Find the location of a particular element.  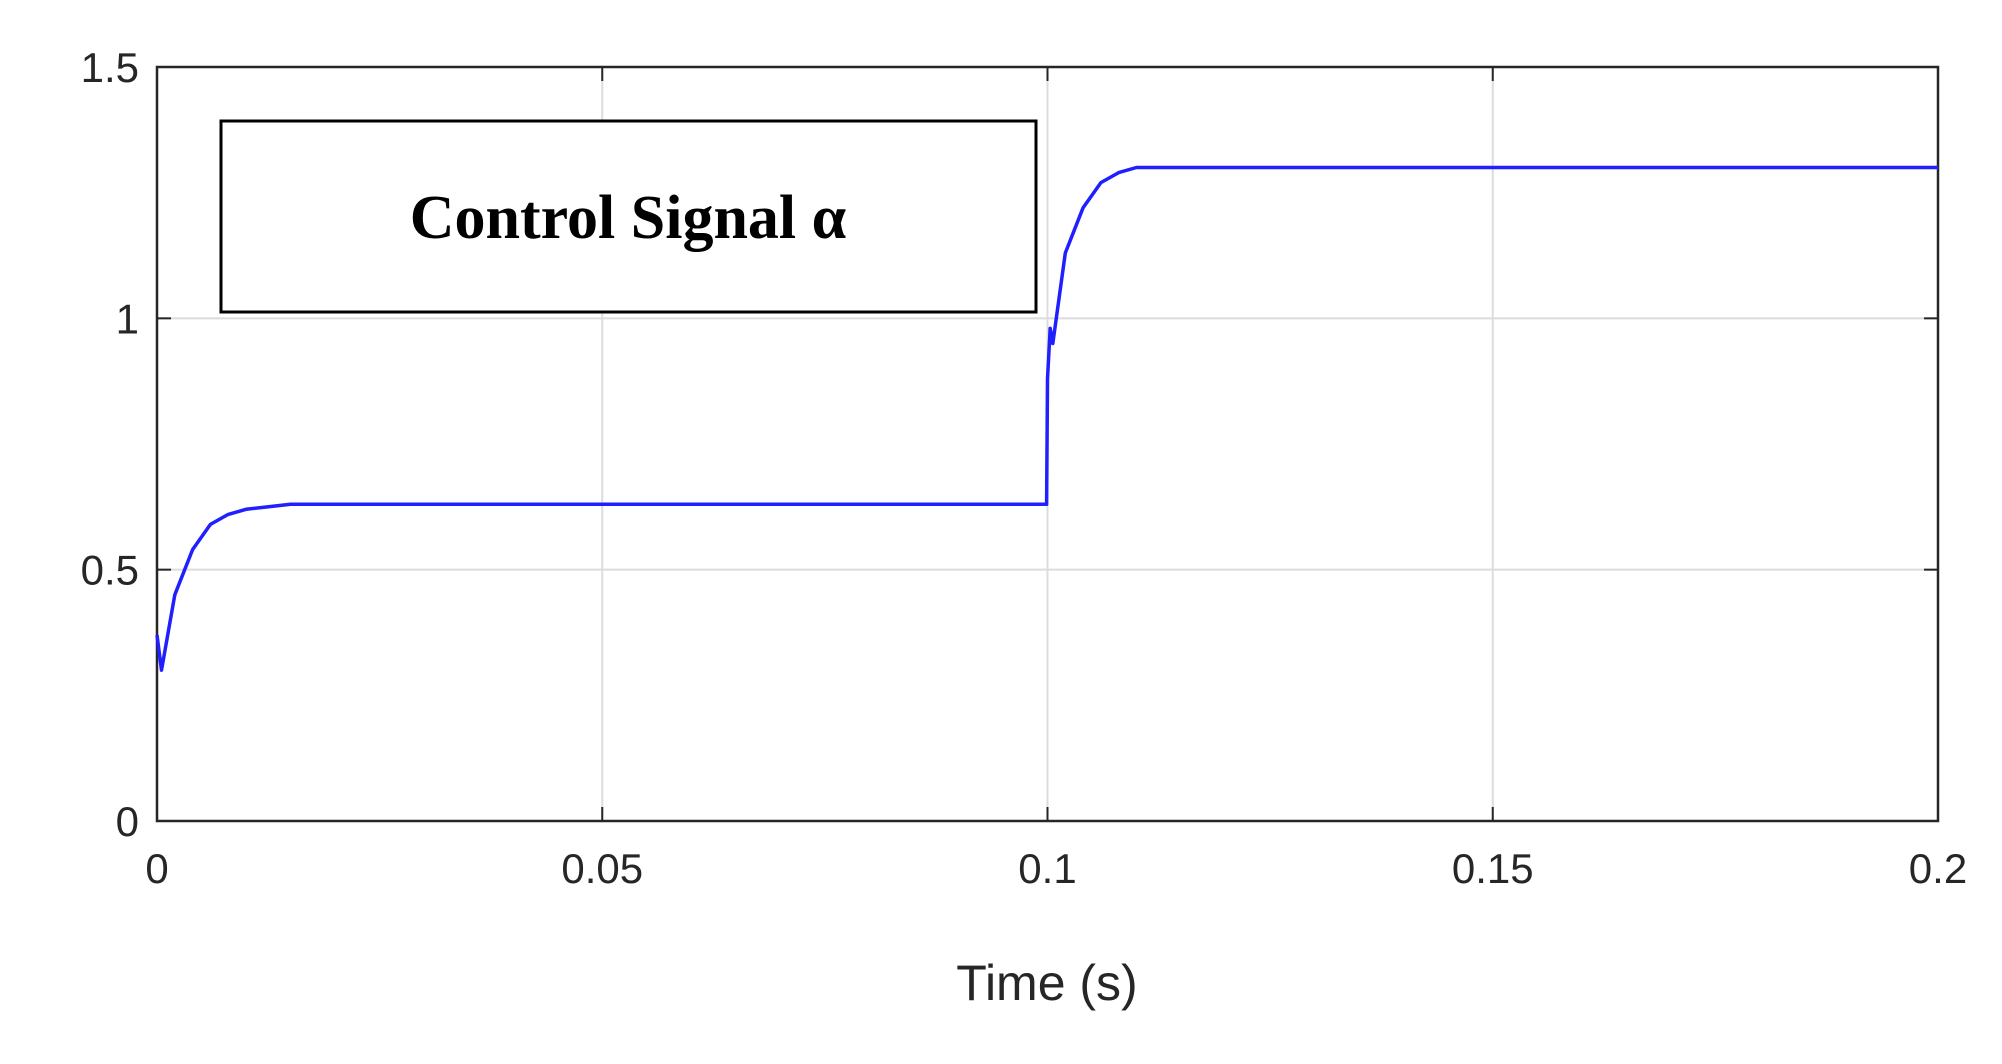

annotation: Control Signal α is located at coordinates (628, 218).